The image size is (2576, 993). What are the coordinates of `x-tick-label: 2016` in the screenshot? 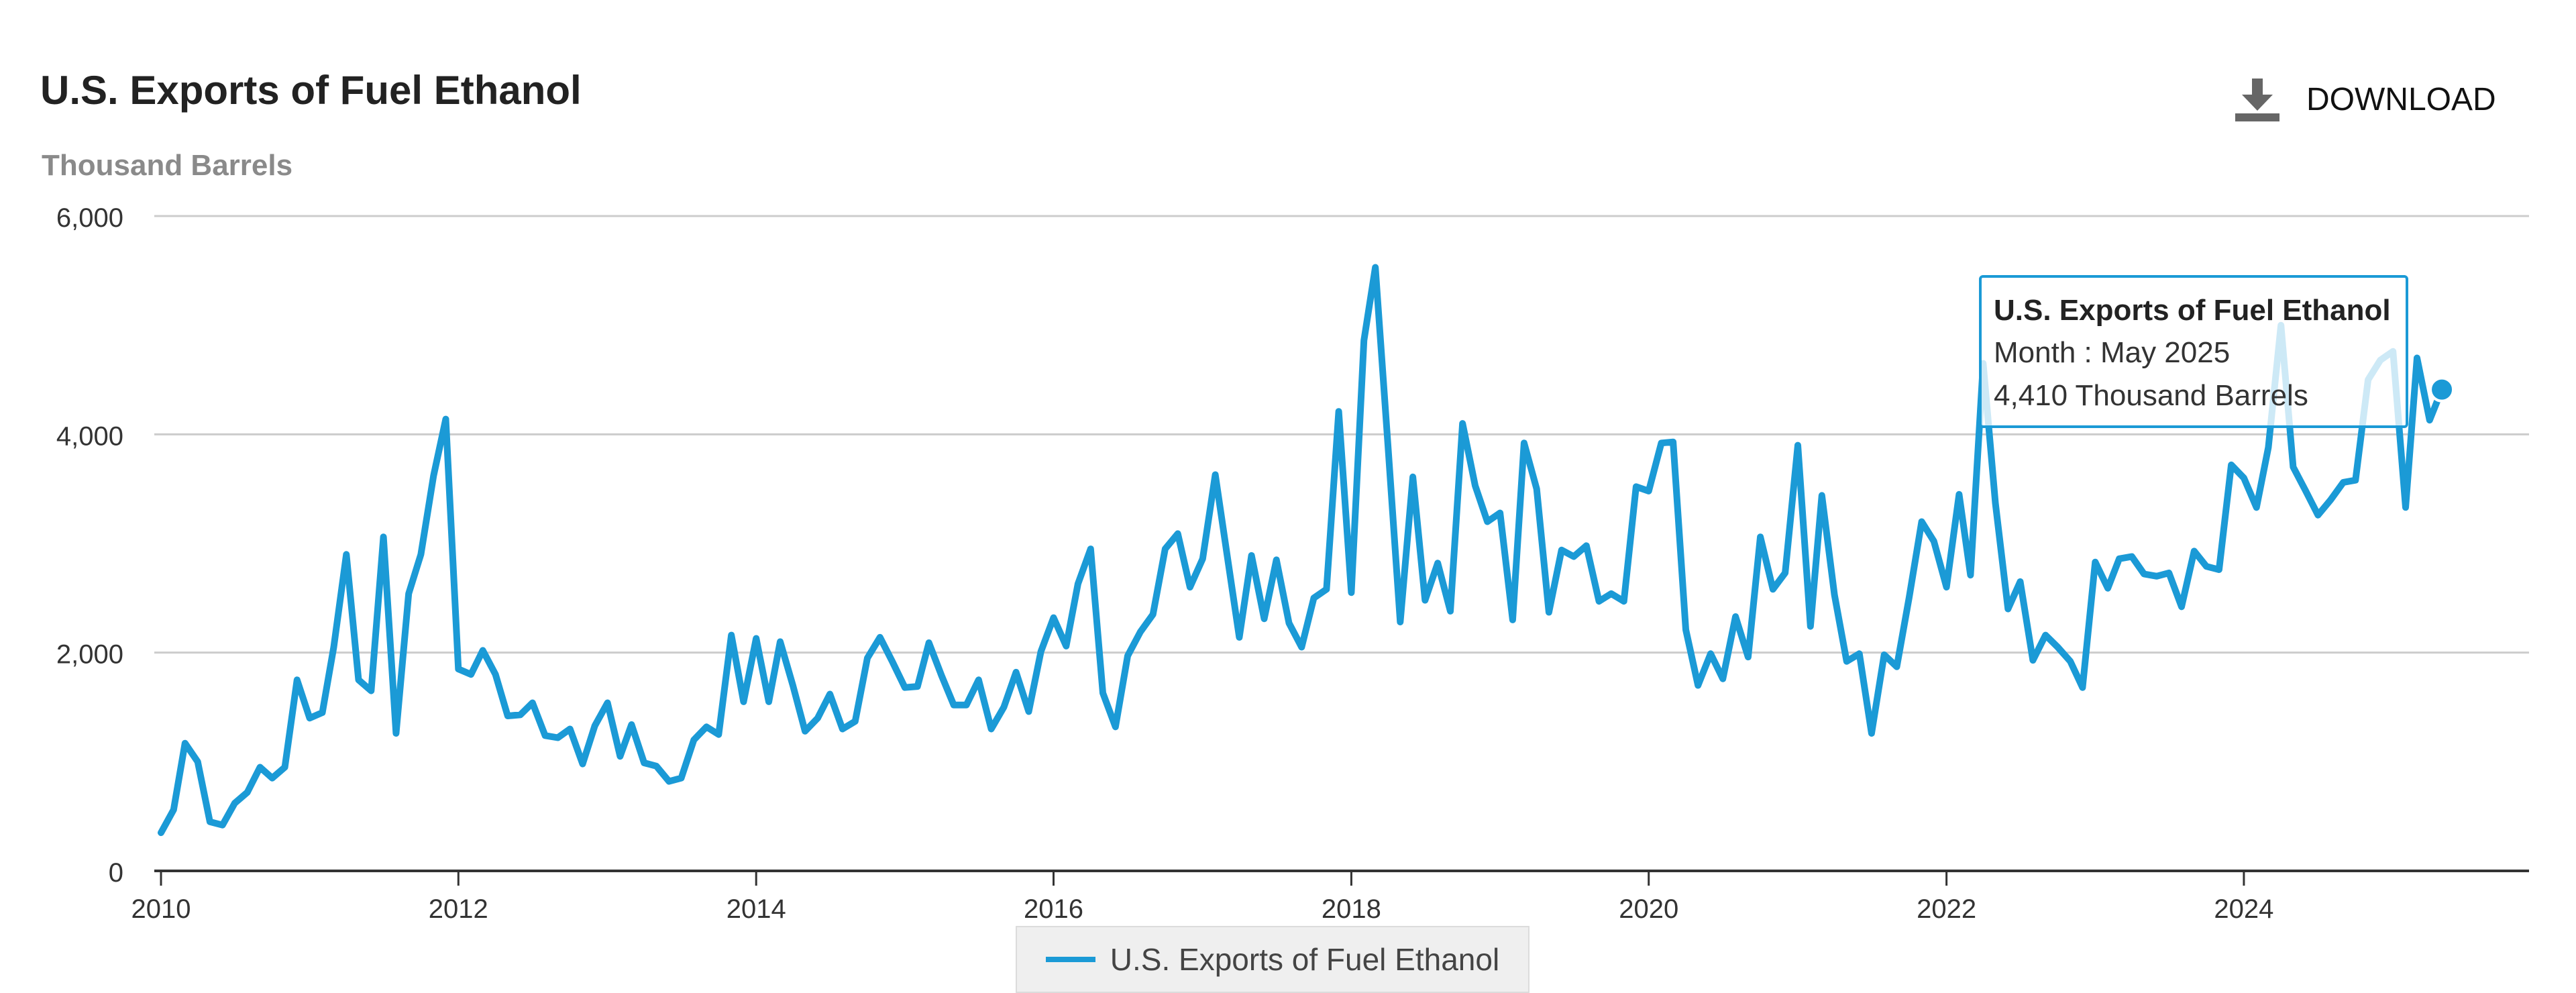 It's located at (1053, 909).